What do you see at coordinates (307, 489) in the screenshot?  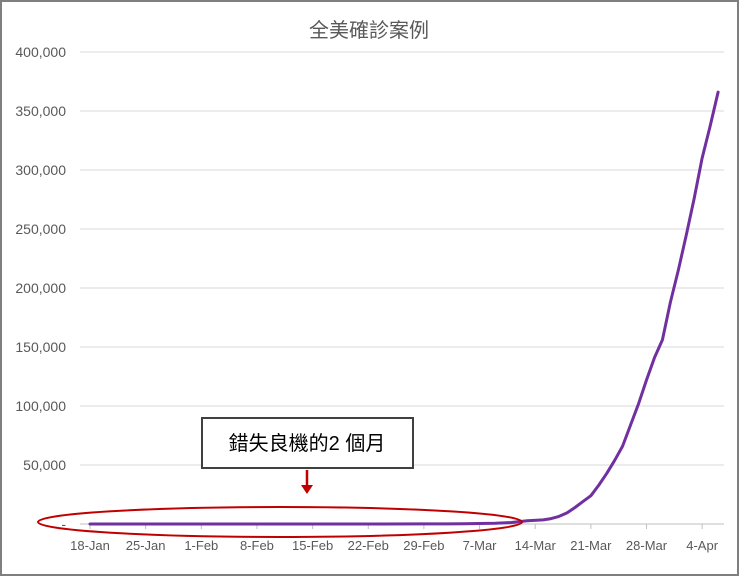 I see `annotation-arrow-head` at bounding box center [307, 489].